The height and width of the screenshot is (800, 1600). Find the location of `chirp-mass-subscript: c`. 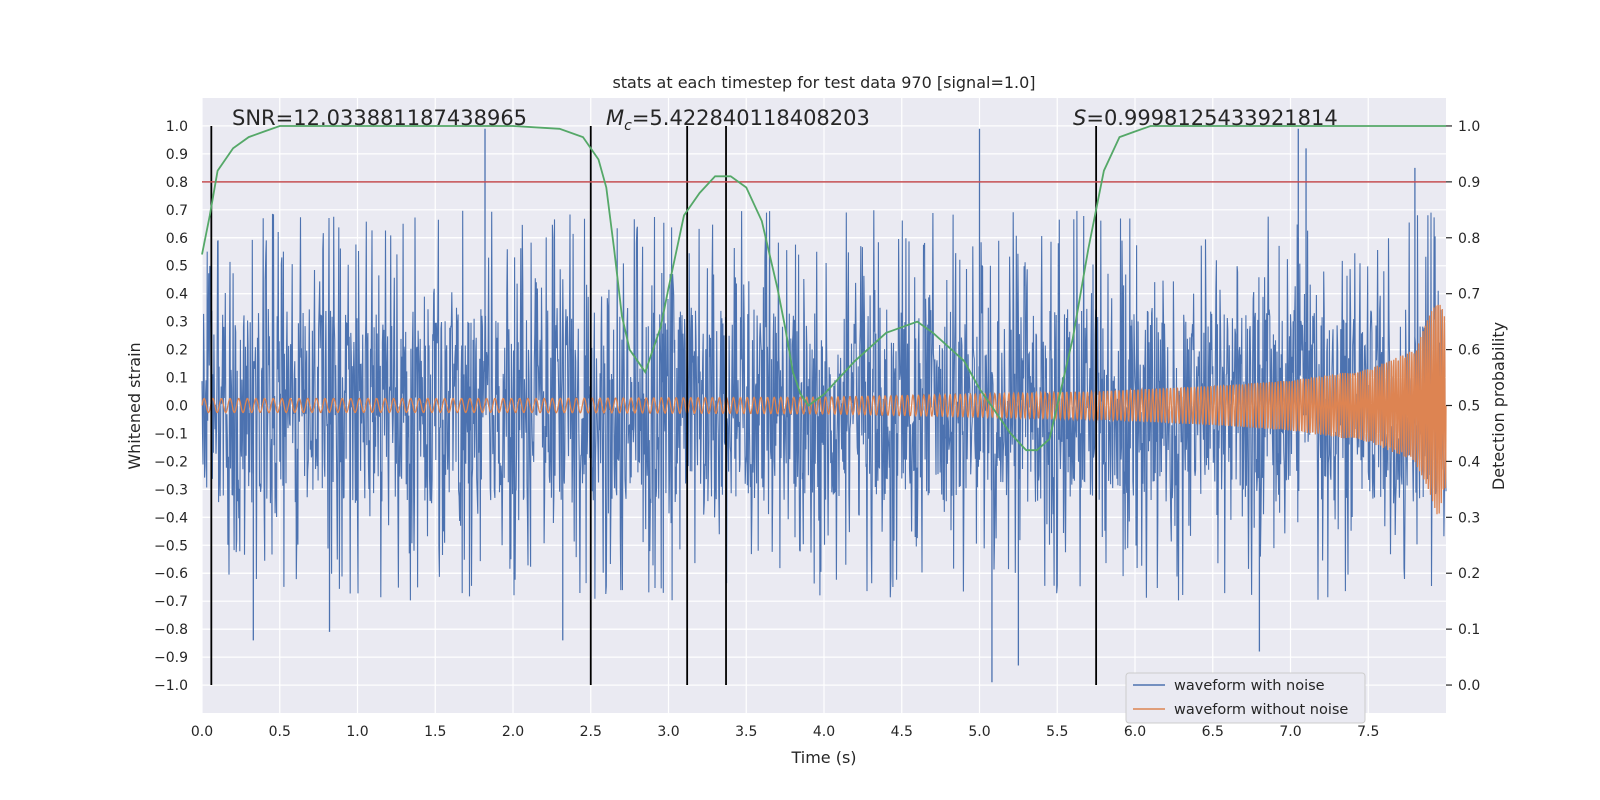

chirp-mass-subscript: c is located at coordinates (628, 126).